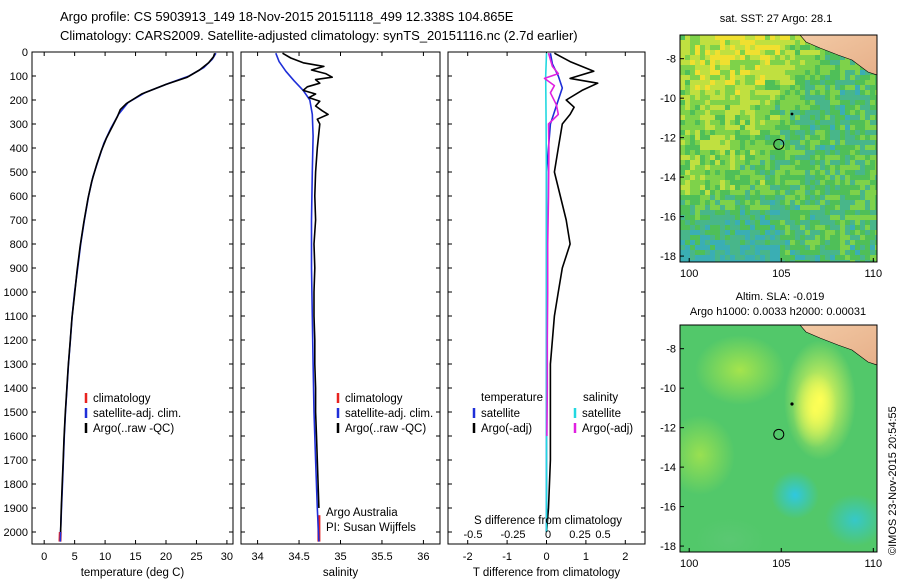 The height and width of the screenshot is (580, 900). I want to click on map-latitude-label: -12, so click(668, 139).